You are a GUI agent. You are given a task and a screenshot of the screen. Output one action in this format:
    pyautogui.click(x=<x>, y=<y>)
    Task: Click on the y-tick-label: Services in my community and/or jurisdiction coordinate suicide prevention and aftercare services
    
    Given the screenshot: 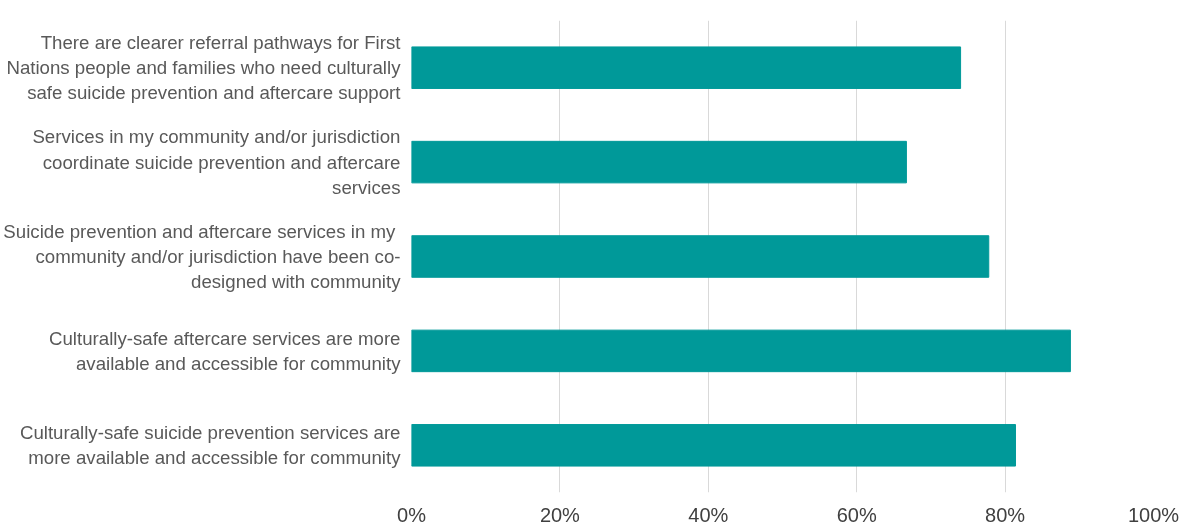 What is the action you would take?
    pyautogui.click(x=216, y=162)
    